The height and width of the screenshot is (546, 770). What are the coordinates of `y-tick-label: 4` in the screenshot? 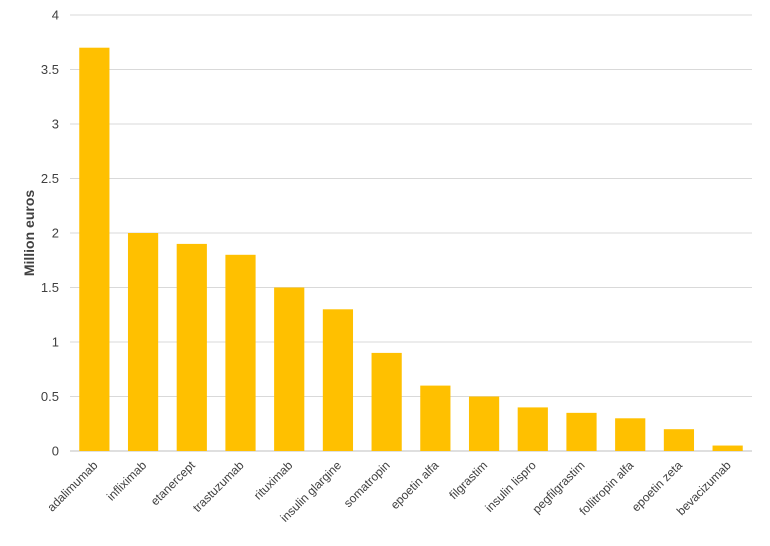 It's located at (55, 15).